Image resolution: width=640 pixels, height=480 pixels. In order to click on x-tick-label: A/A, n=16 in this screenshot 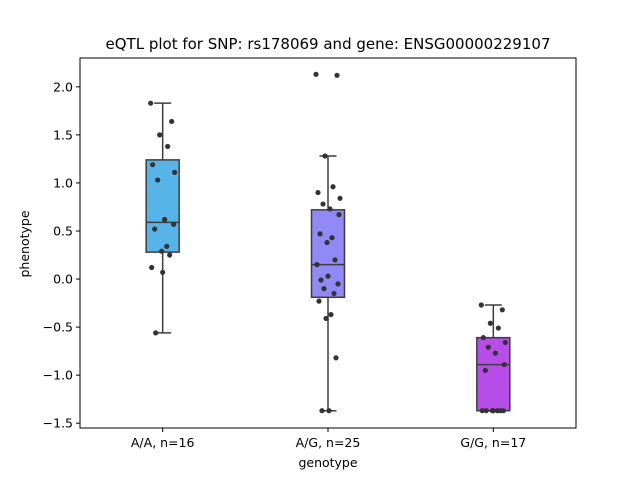, I will do `click(163, 442)`.